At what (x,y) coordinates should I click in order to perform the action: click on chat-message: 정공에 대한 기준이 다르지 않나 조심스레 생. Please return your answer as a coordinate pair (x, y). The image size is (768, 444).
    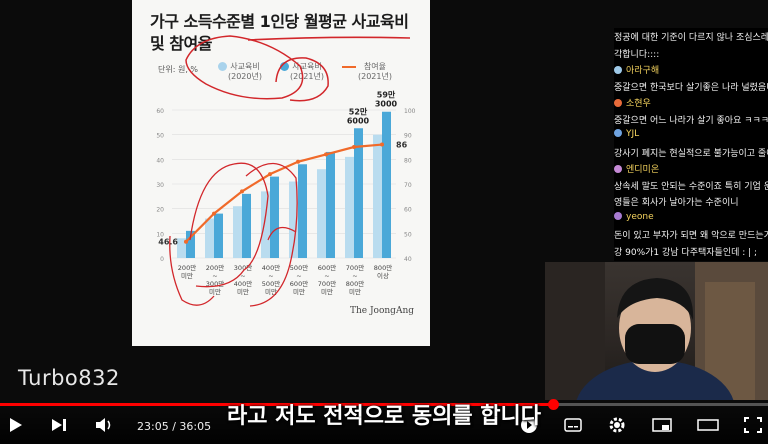
    Looking at the image, I should click on (691, 38).